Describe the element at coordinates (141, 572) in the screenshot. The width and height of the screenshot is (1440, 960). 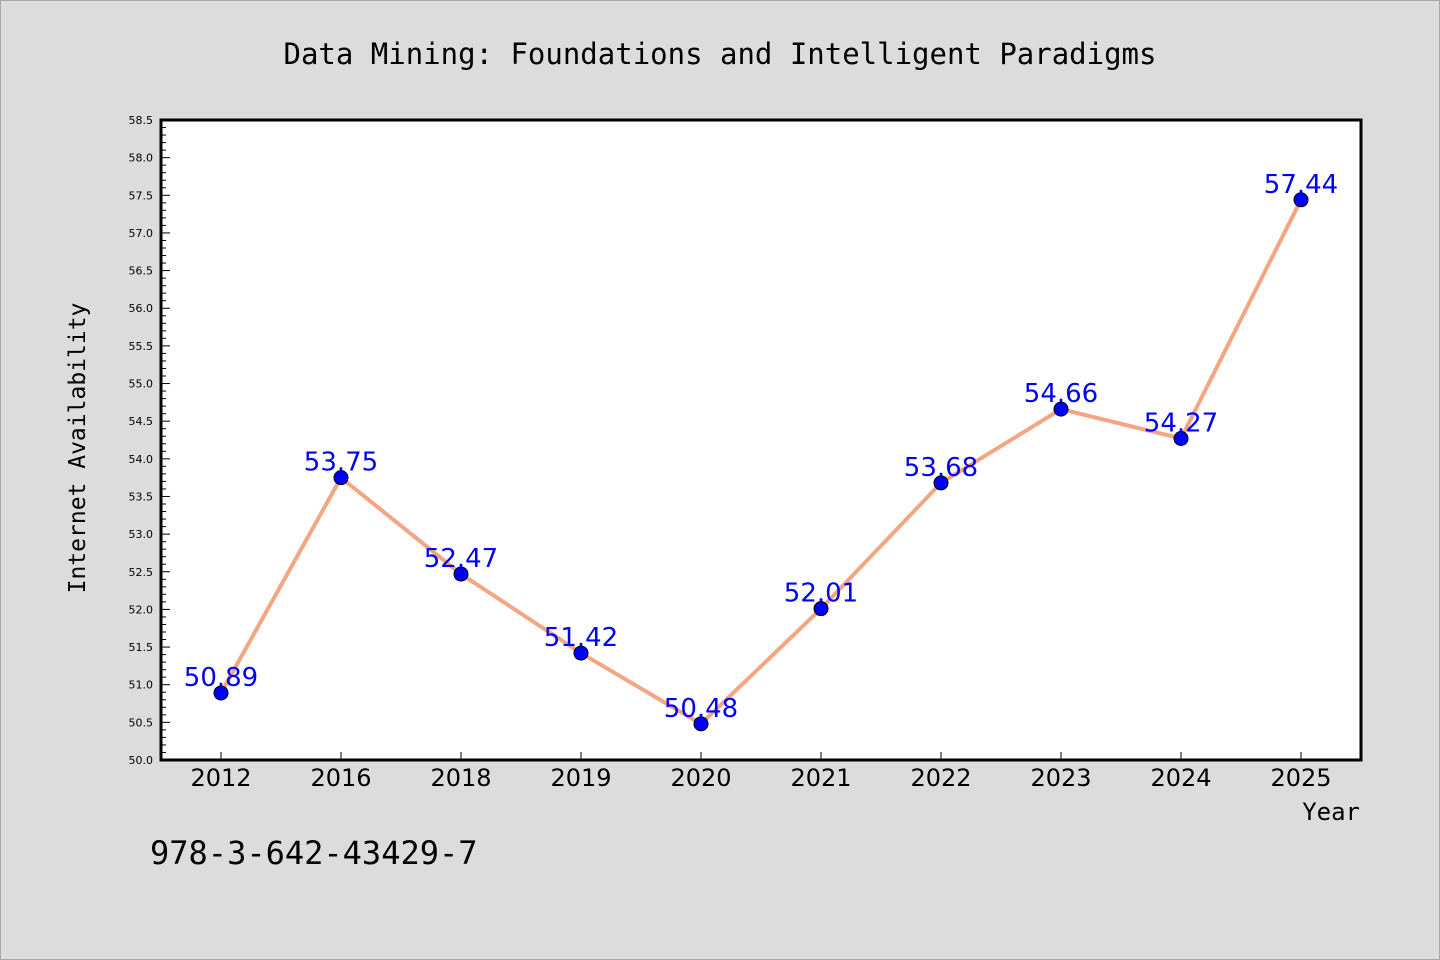
I see `y-tick-label: 52.5` at that location.